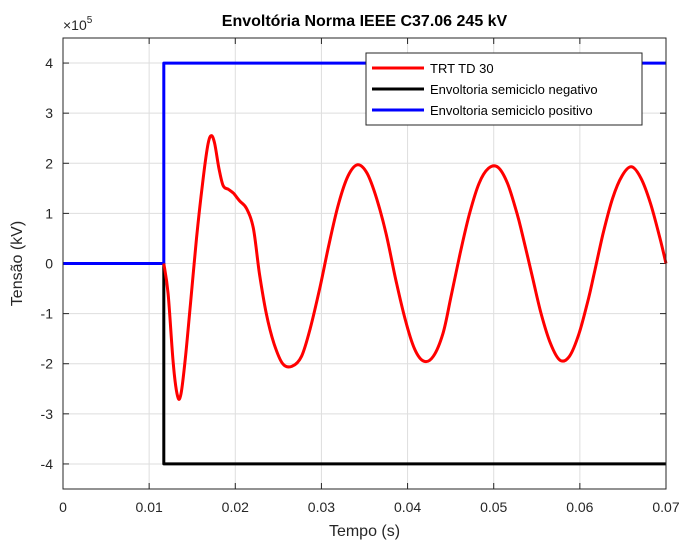 Image resolution: width=686 pixels, height=551 pixels. I want to click on y-axis-exponent: ×10⁵, so click(78, 24).